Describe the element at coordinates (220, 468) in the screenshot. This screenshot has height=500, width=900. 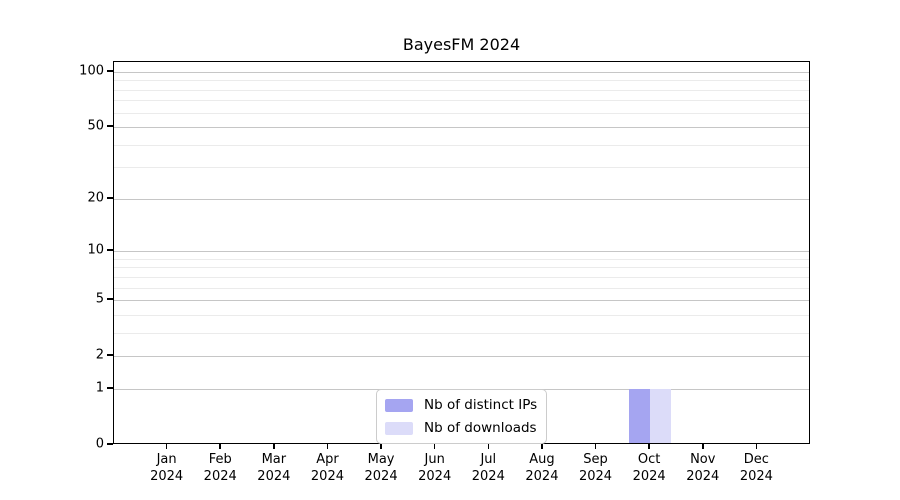
I see `x-tick-label: Feb 2024` at that location.